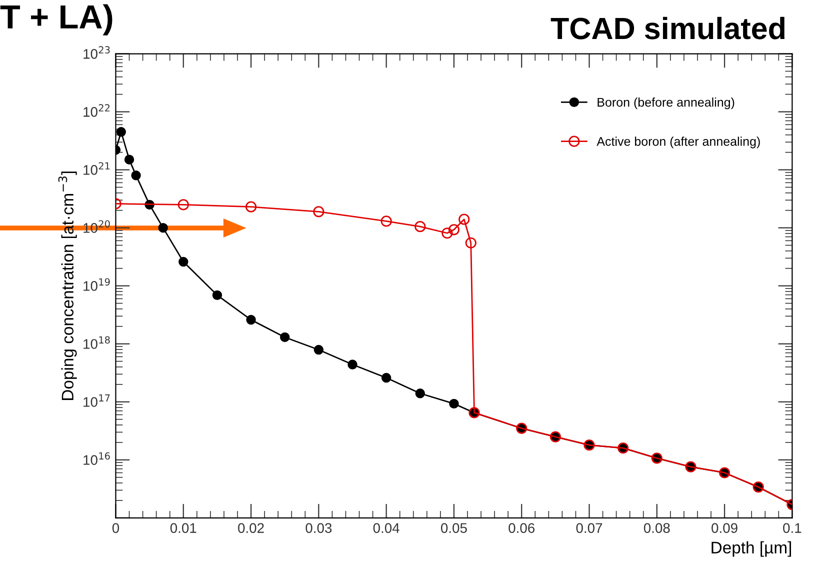 This screenshot has height=566, width=815. Describe the element at coordinates (657, 528) in the screenshot. I see `x-tick-label: 0.08` at that location.